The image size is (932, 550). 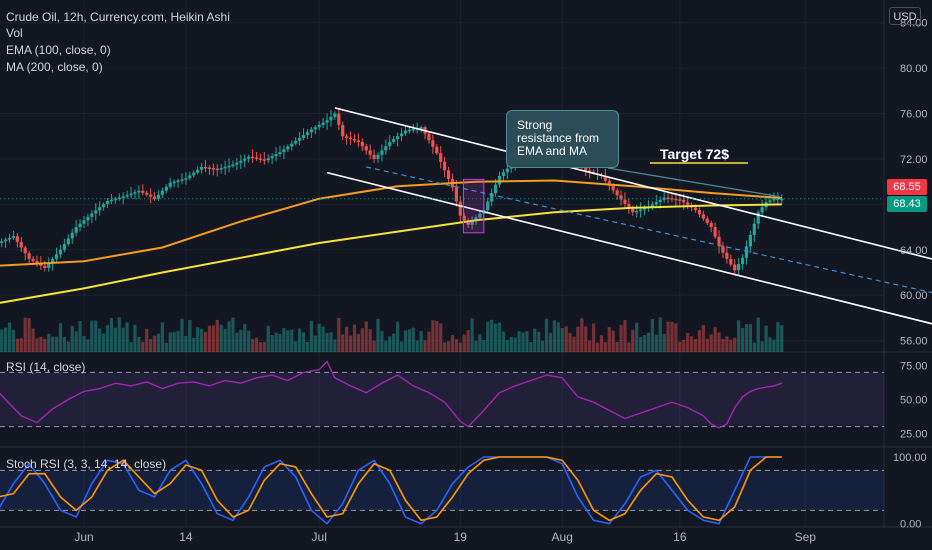 What do you see at coordinates (914, 160) in the screenshot?
I see `price-tick-label: 72.00` at bounding box center [914, 160].